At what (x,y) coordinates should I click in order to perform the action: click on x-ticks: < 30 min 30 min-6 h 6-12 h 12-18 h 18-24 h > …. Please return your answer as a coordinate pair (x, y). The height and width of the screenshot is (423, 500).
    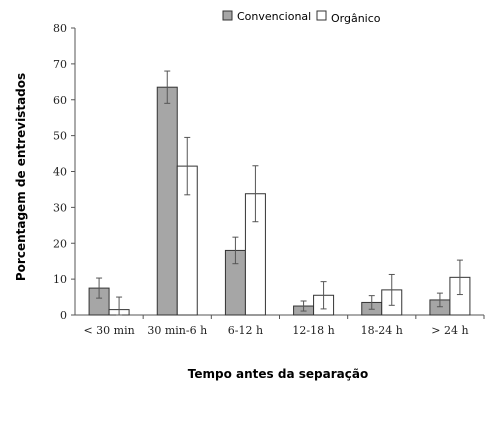
    Looking at the image, I should click on (284, 326).